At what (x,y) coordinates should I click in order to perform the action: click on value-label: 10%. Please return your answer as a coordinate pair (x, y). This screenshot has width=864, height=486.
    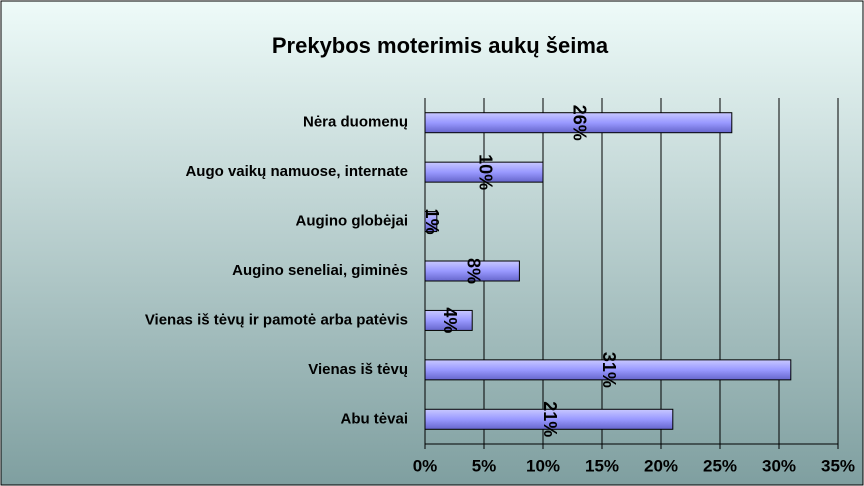
    Looking at the image, I should click on (485, 172).